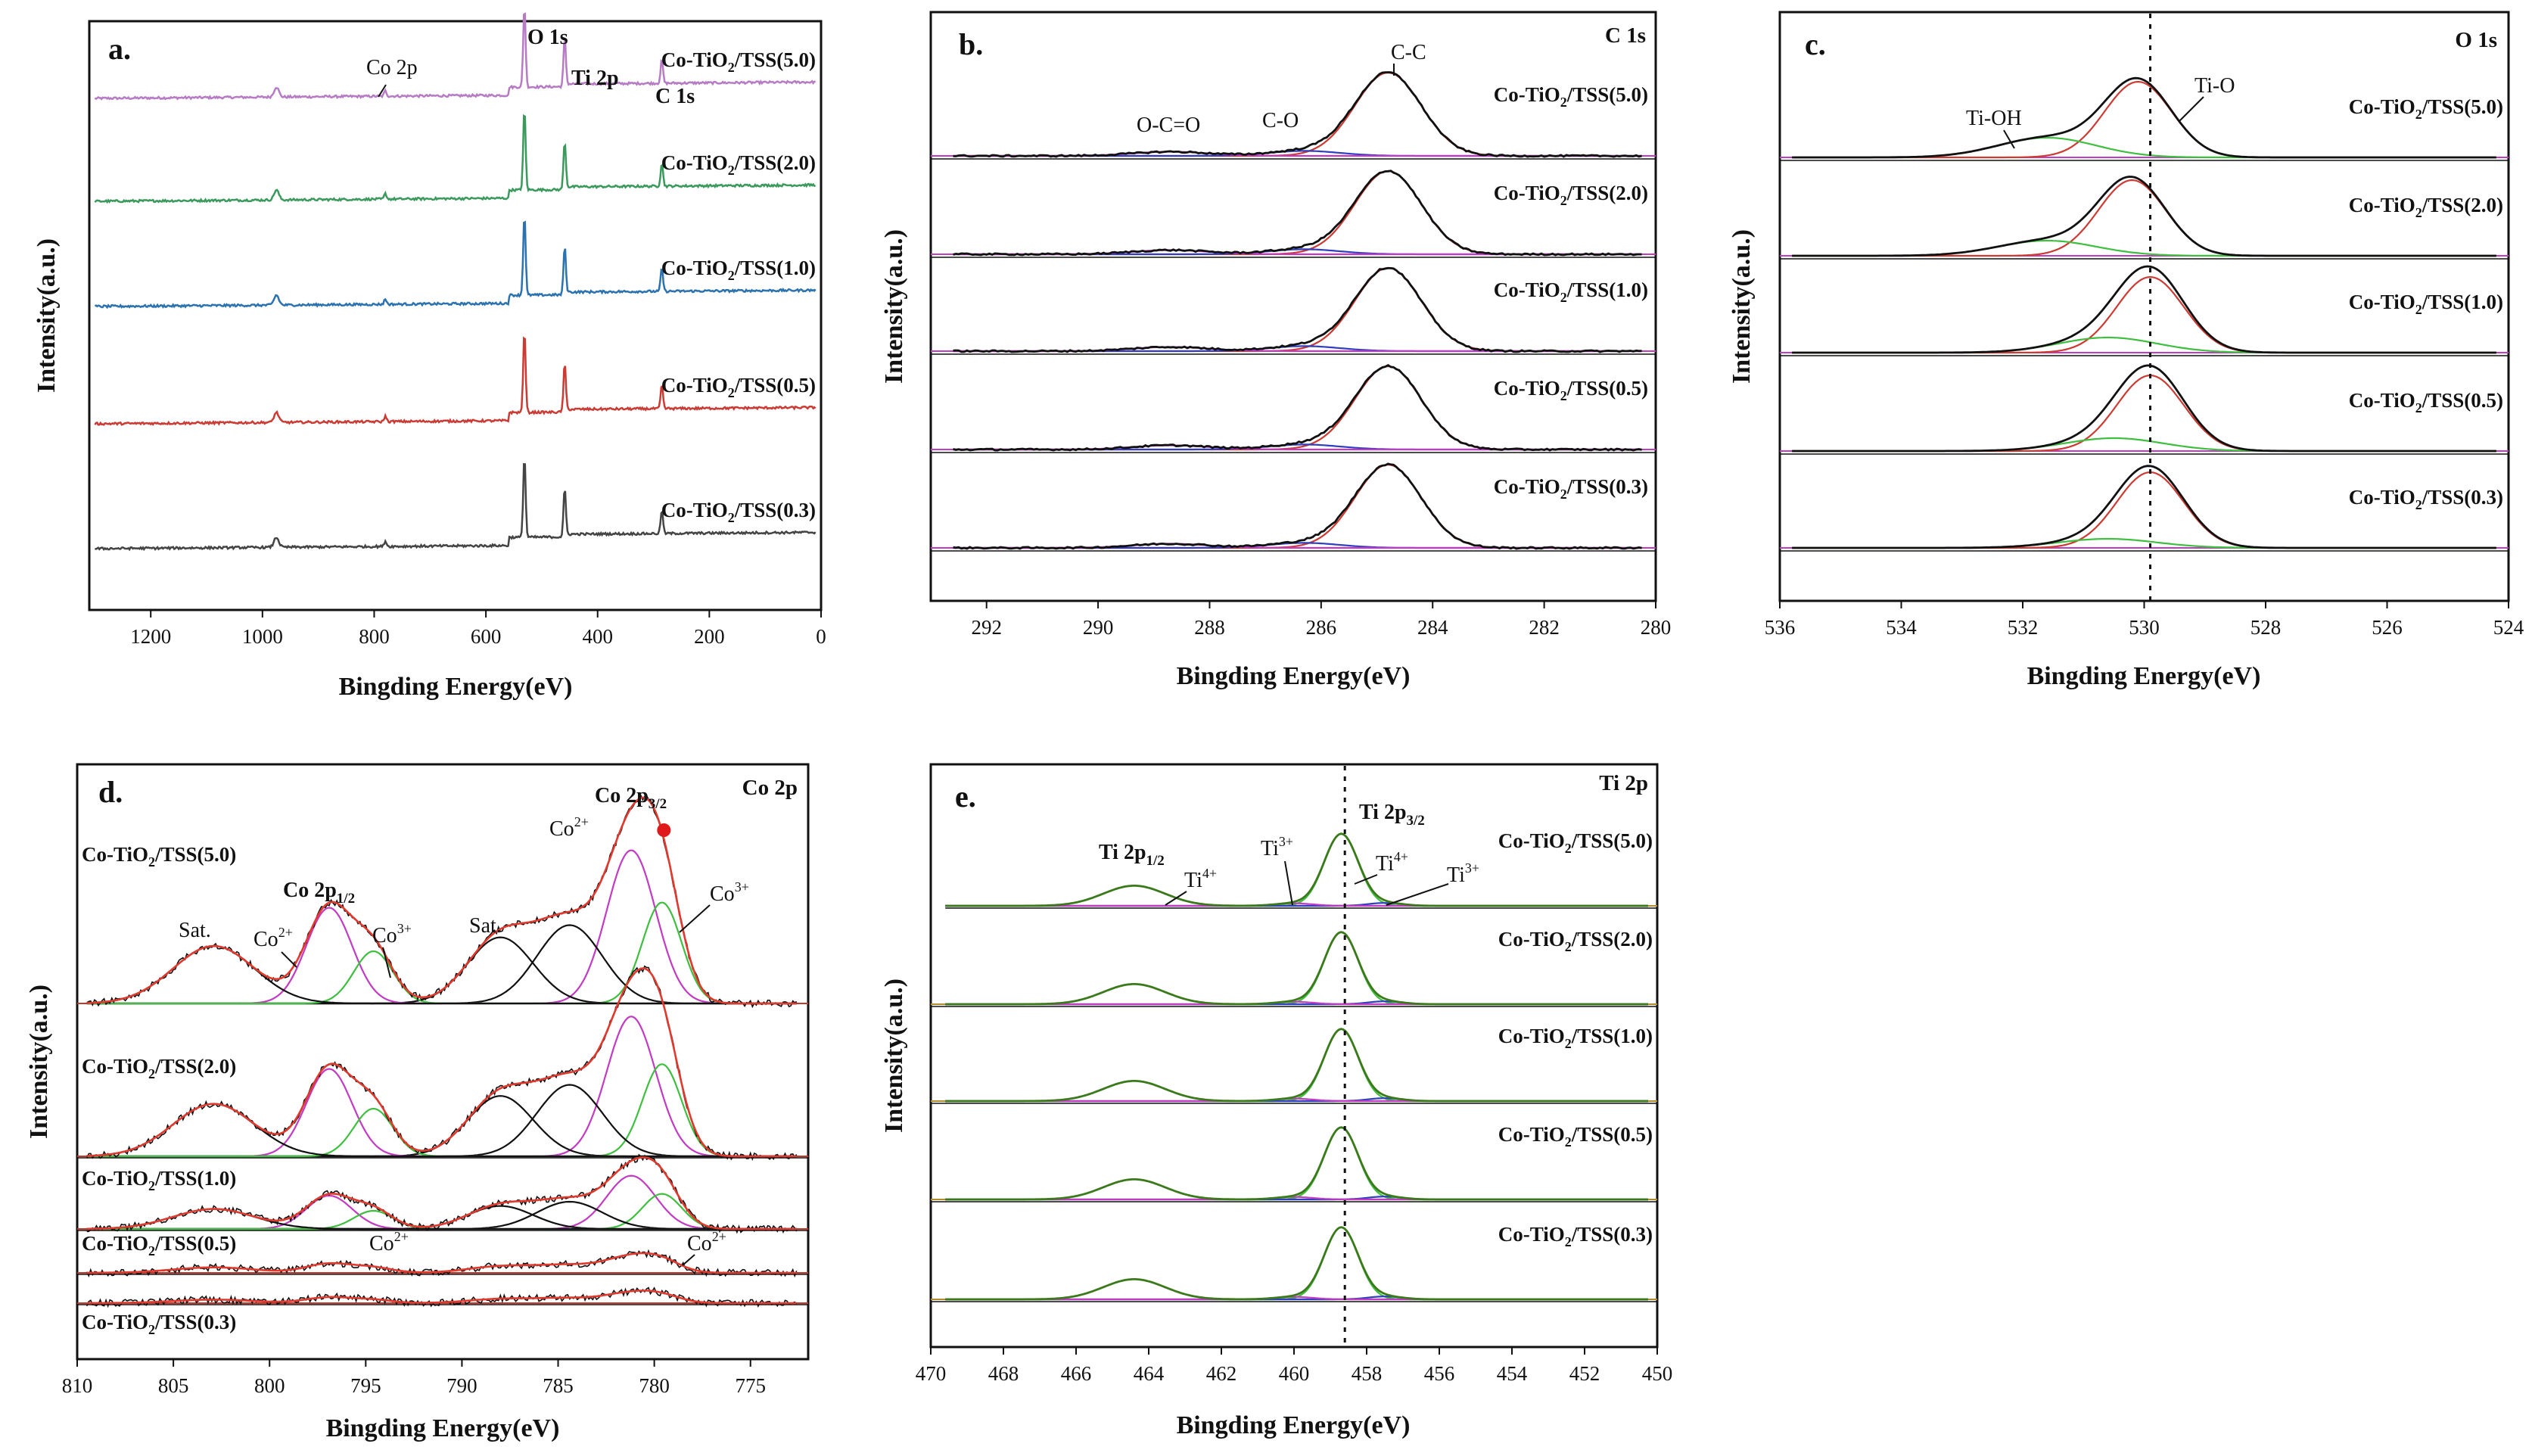  I want to click on panel-e-sample-label-main: Co-TiO, so click(1531, 840).